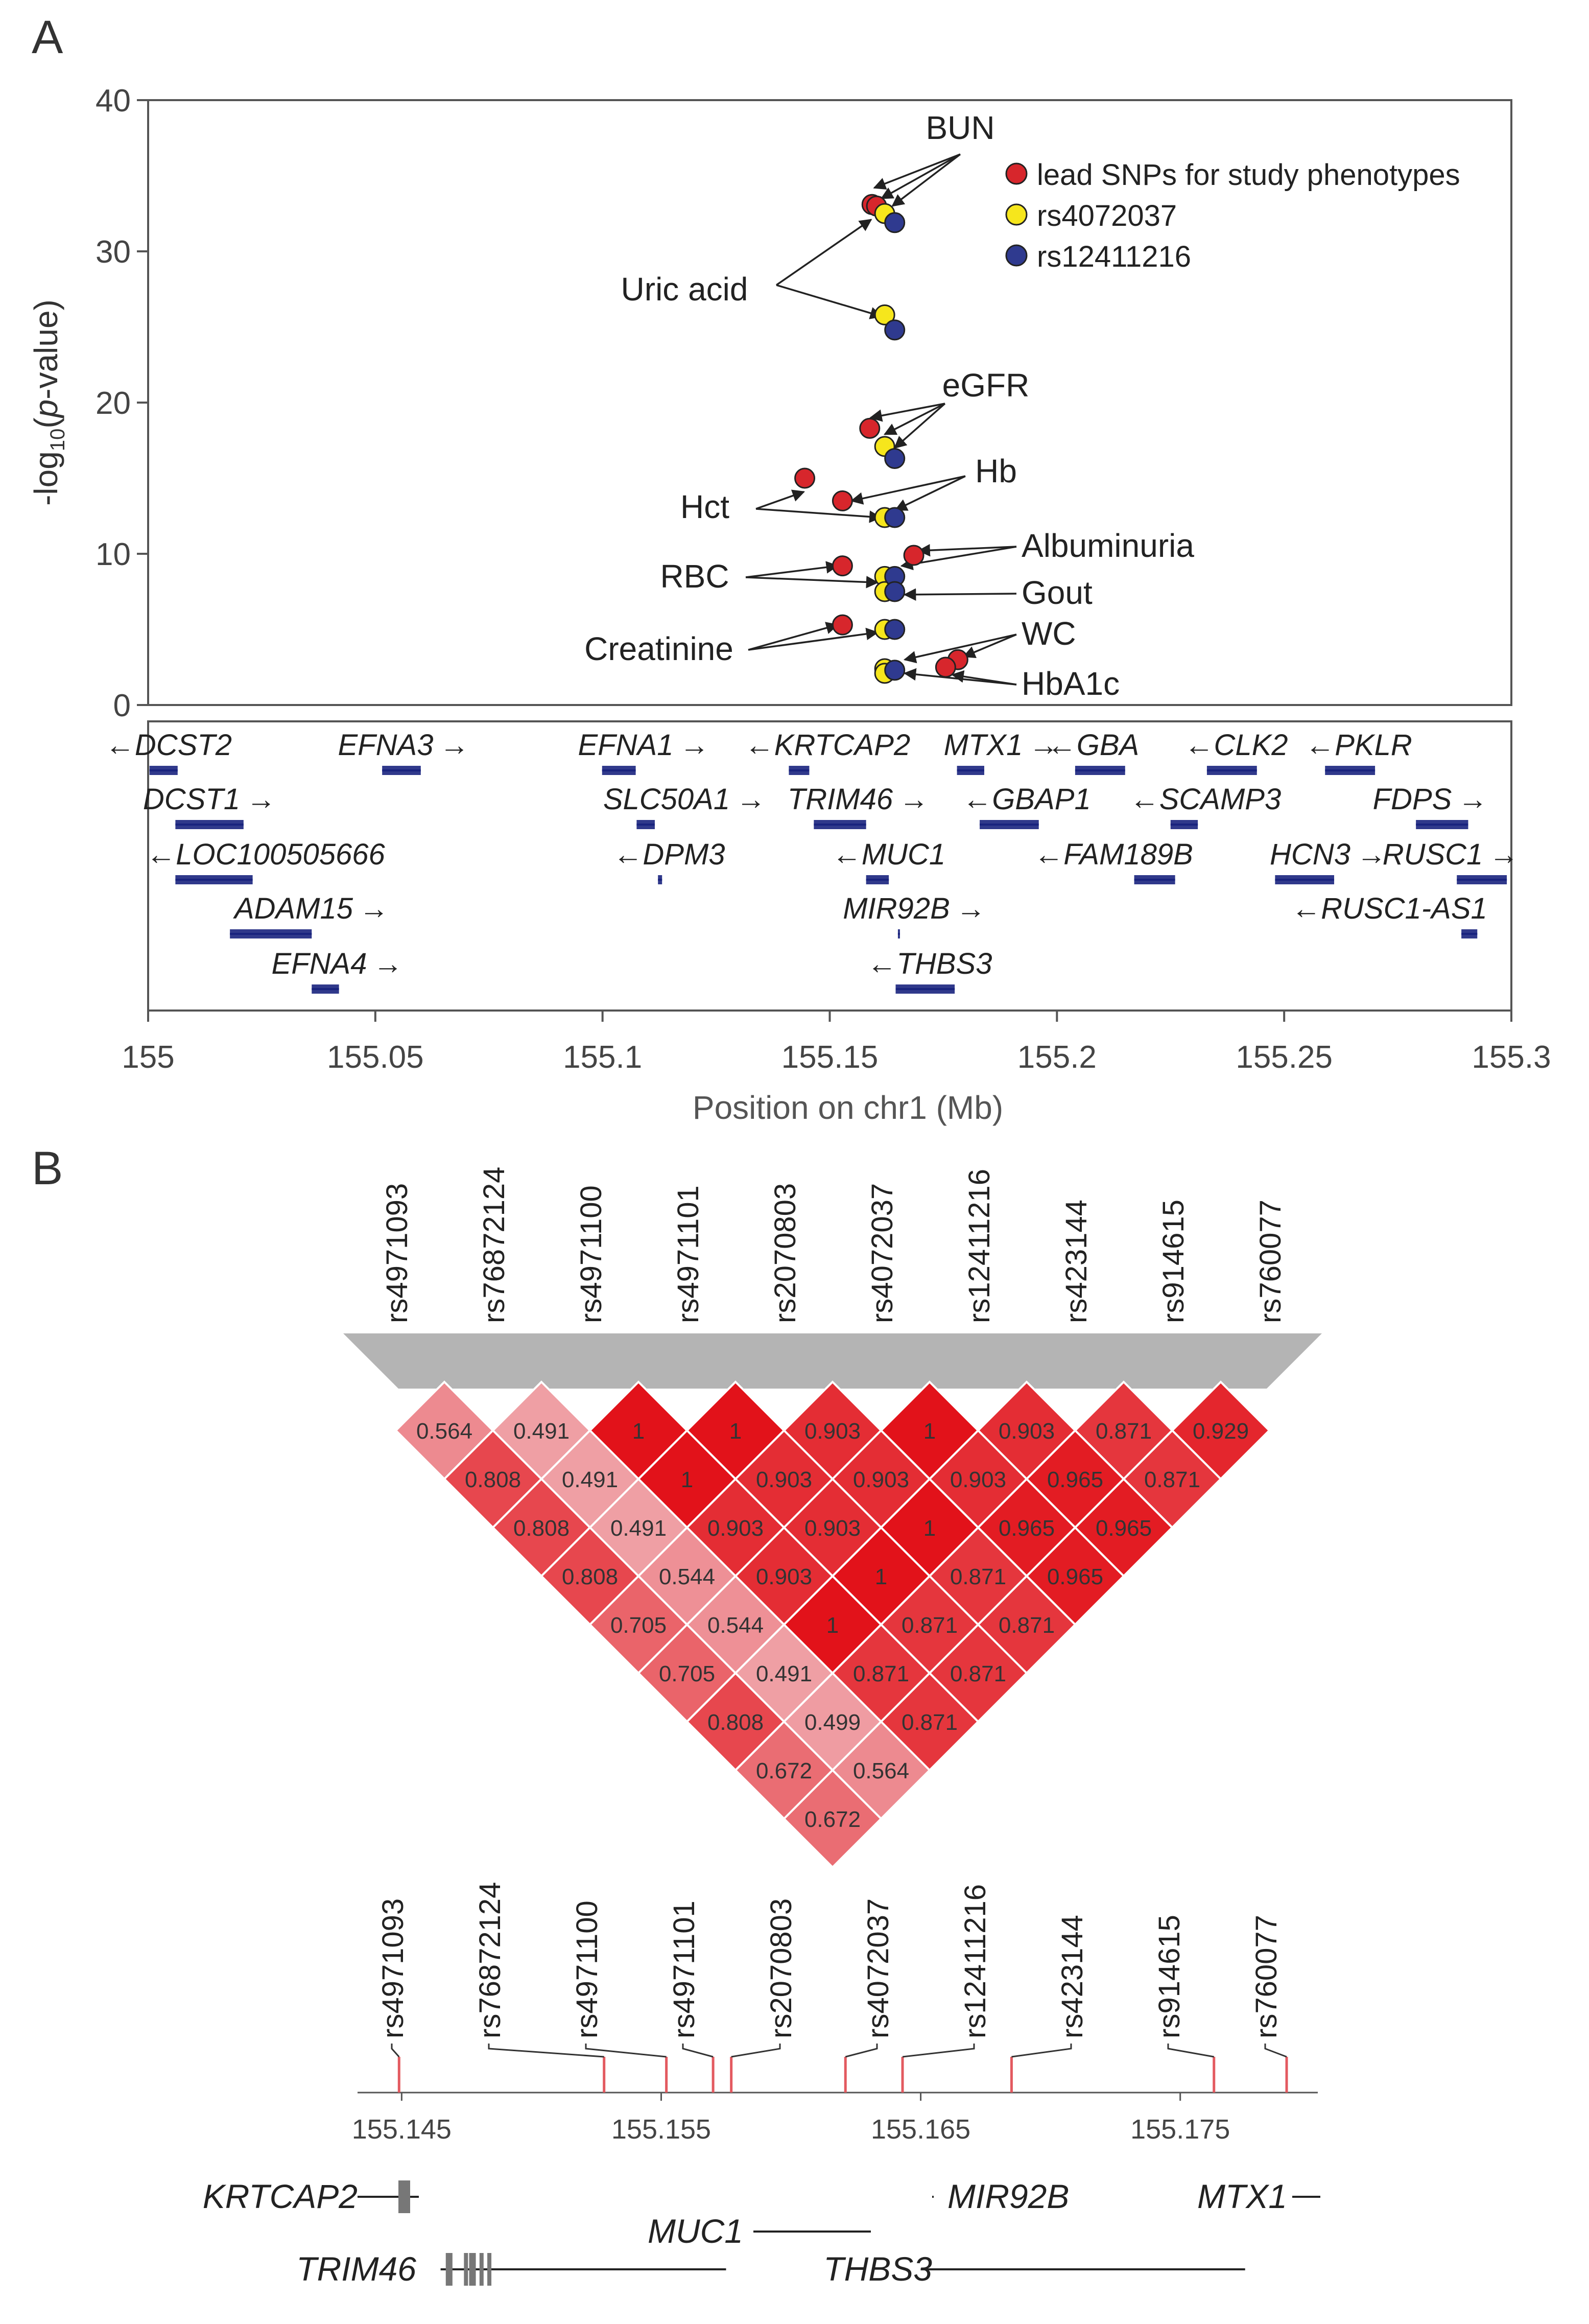 This screenshot has width=1589, height=2324. What do you see at coordinates (375, 1057) in the screenshot?
I see `x-tick-label: 155.05` at bounding box center [375, 1057].